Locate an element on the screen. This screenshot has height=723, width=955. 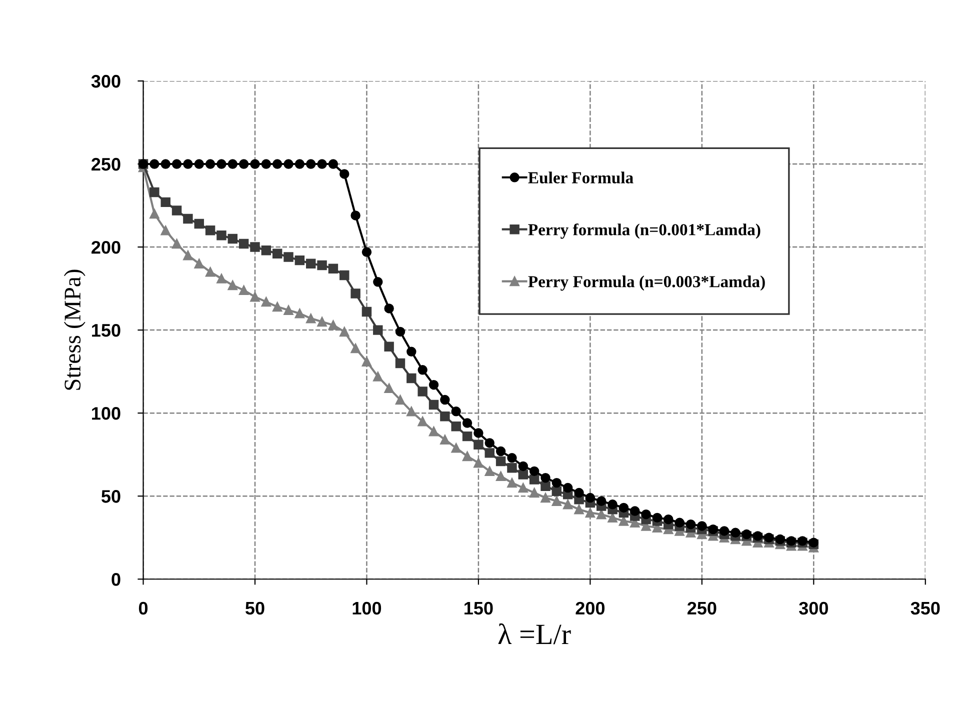
legend-label: Perry Formula (n=0.003*Lamda) is located at coordinates (646, 283).